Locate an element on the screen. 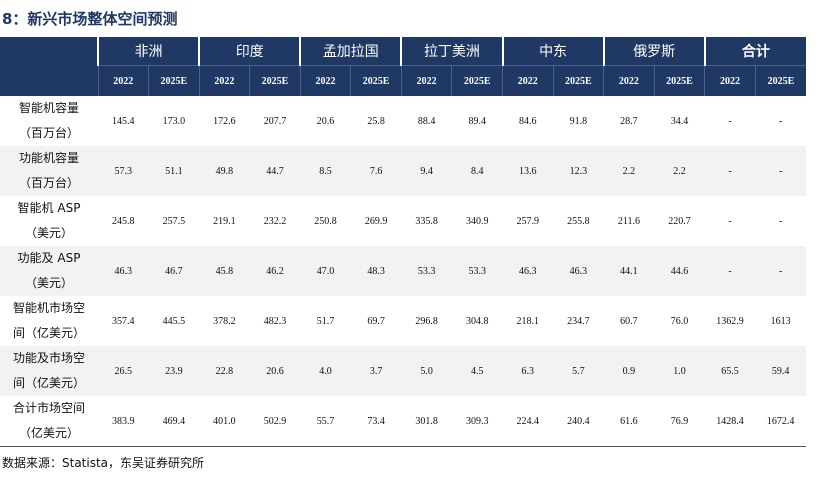 Image resolution: width=820 pixels, height=487 pixels. value-cell: 44.7 is located at coordinates (275, 171).